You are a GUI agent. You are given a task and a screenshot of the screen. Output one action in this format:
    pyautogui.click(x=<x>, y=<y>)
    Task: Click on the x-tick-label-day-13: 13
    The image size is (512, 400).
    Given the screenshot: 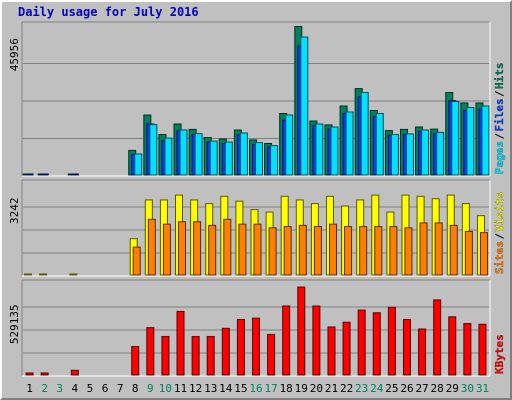 What is the action you would take?
    pyautogui.click(x=210, y=388)
    